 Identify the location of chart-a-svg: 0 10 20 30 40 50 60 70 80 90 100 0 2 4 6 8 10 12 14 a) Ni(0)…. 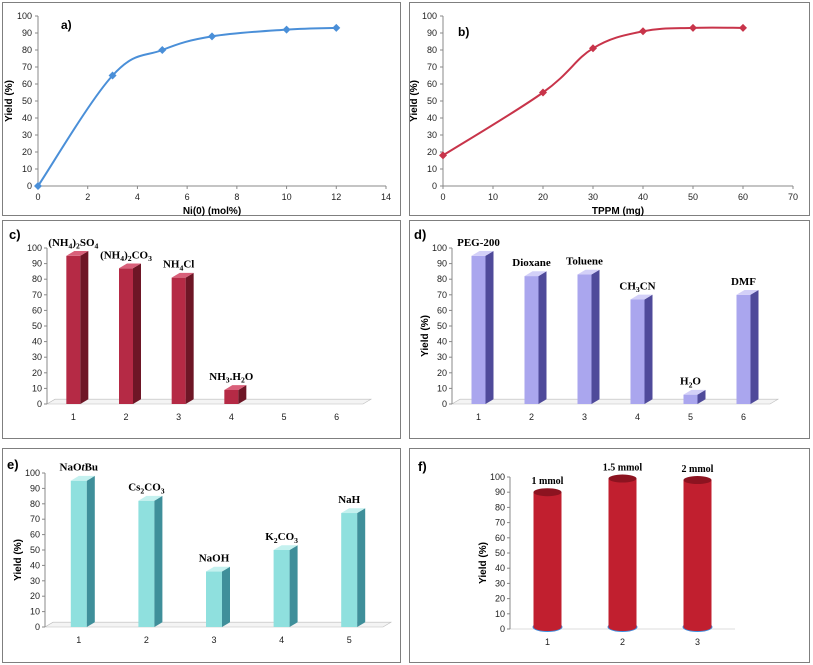
(197, 114).